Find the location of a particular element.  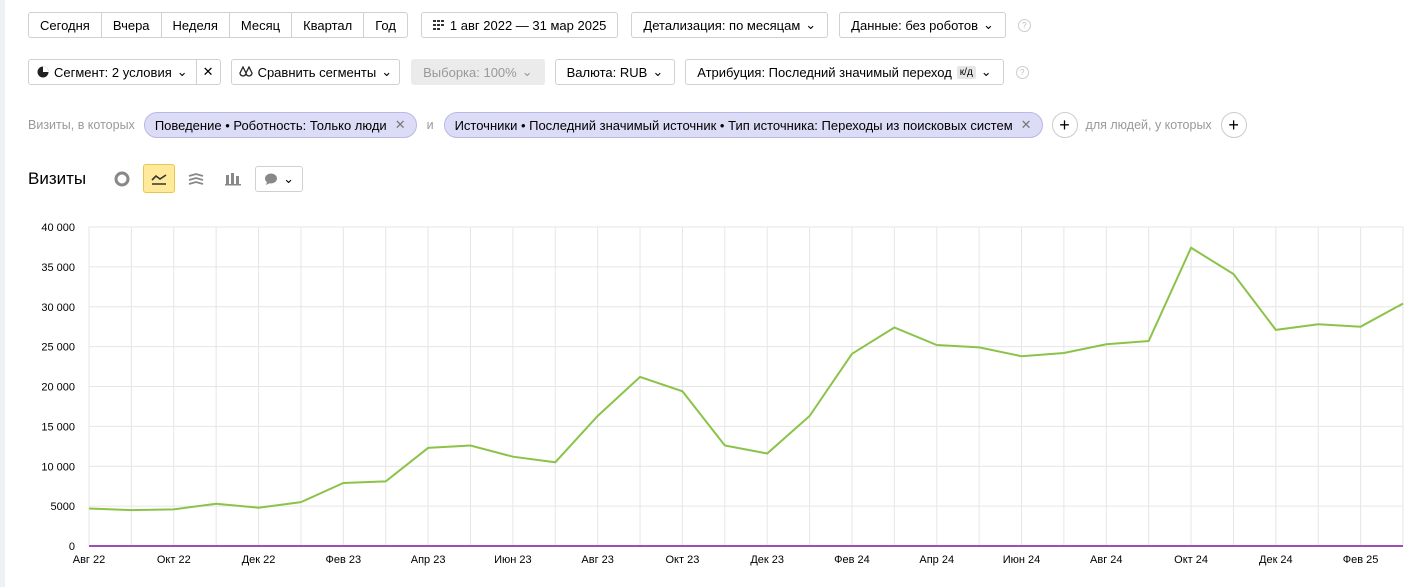

segment-clear: ✕ is located at coordinates (208, 72).